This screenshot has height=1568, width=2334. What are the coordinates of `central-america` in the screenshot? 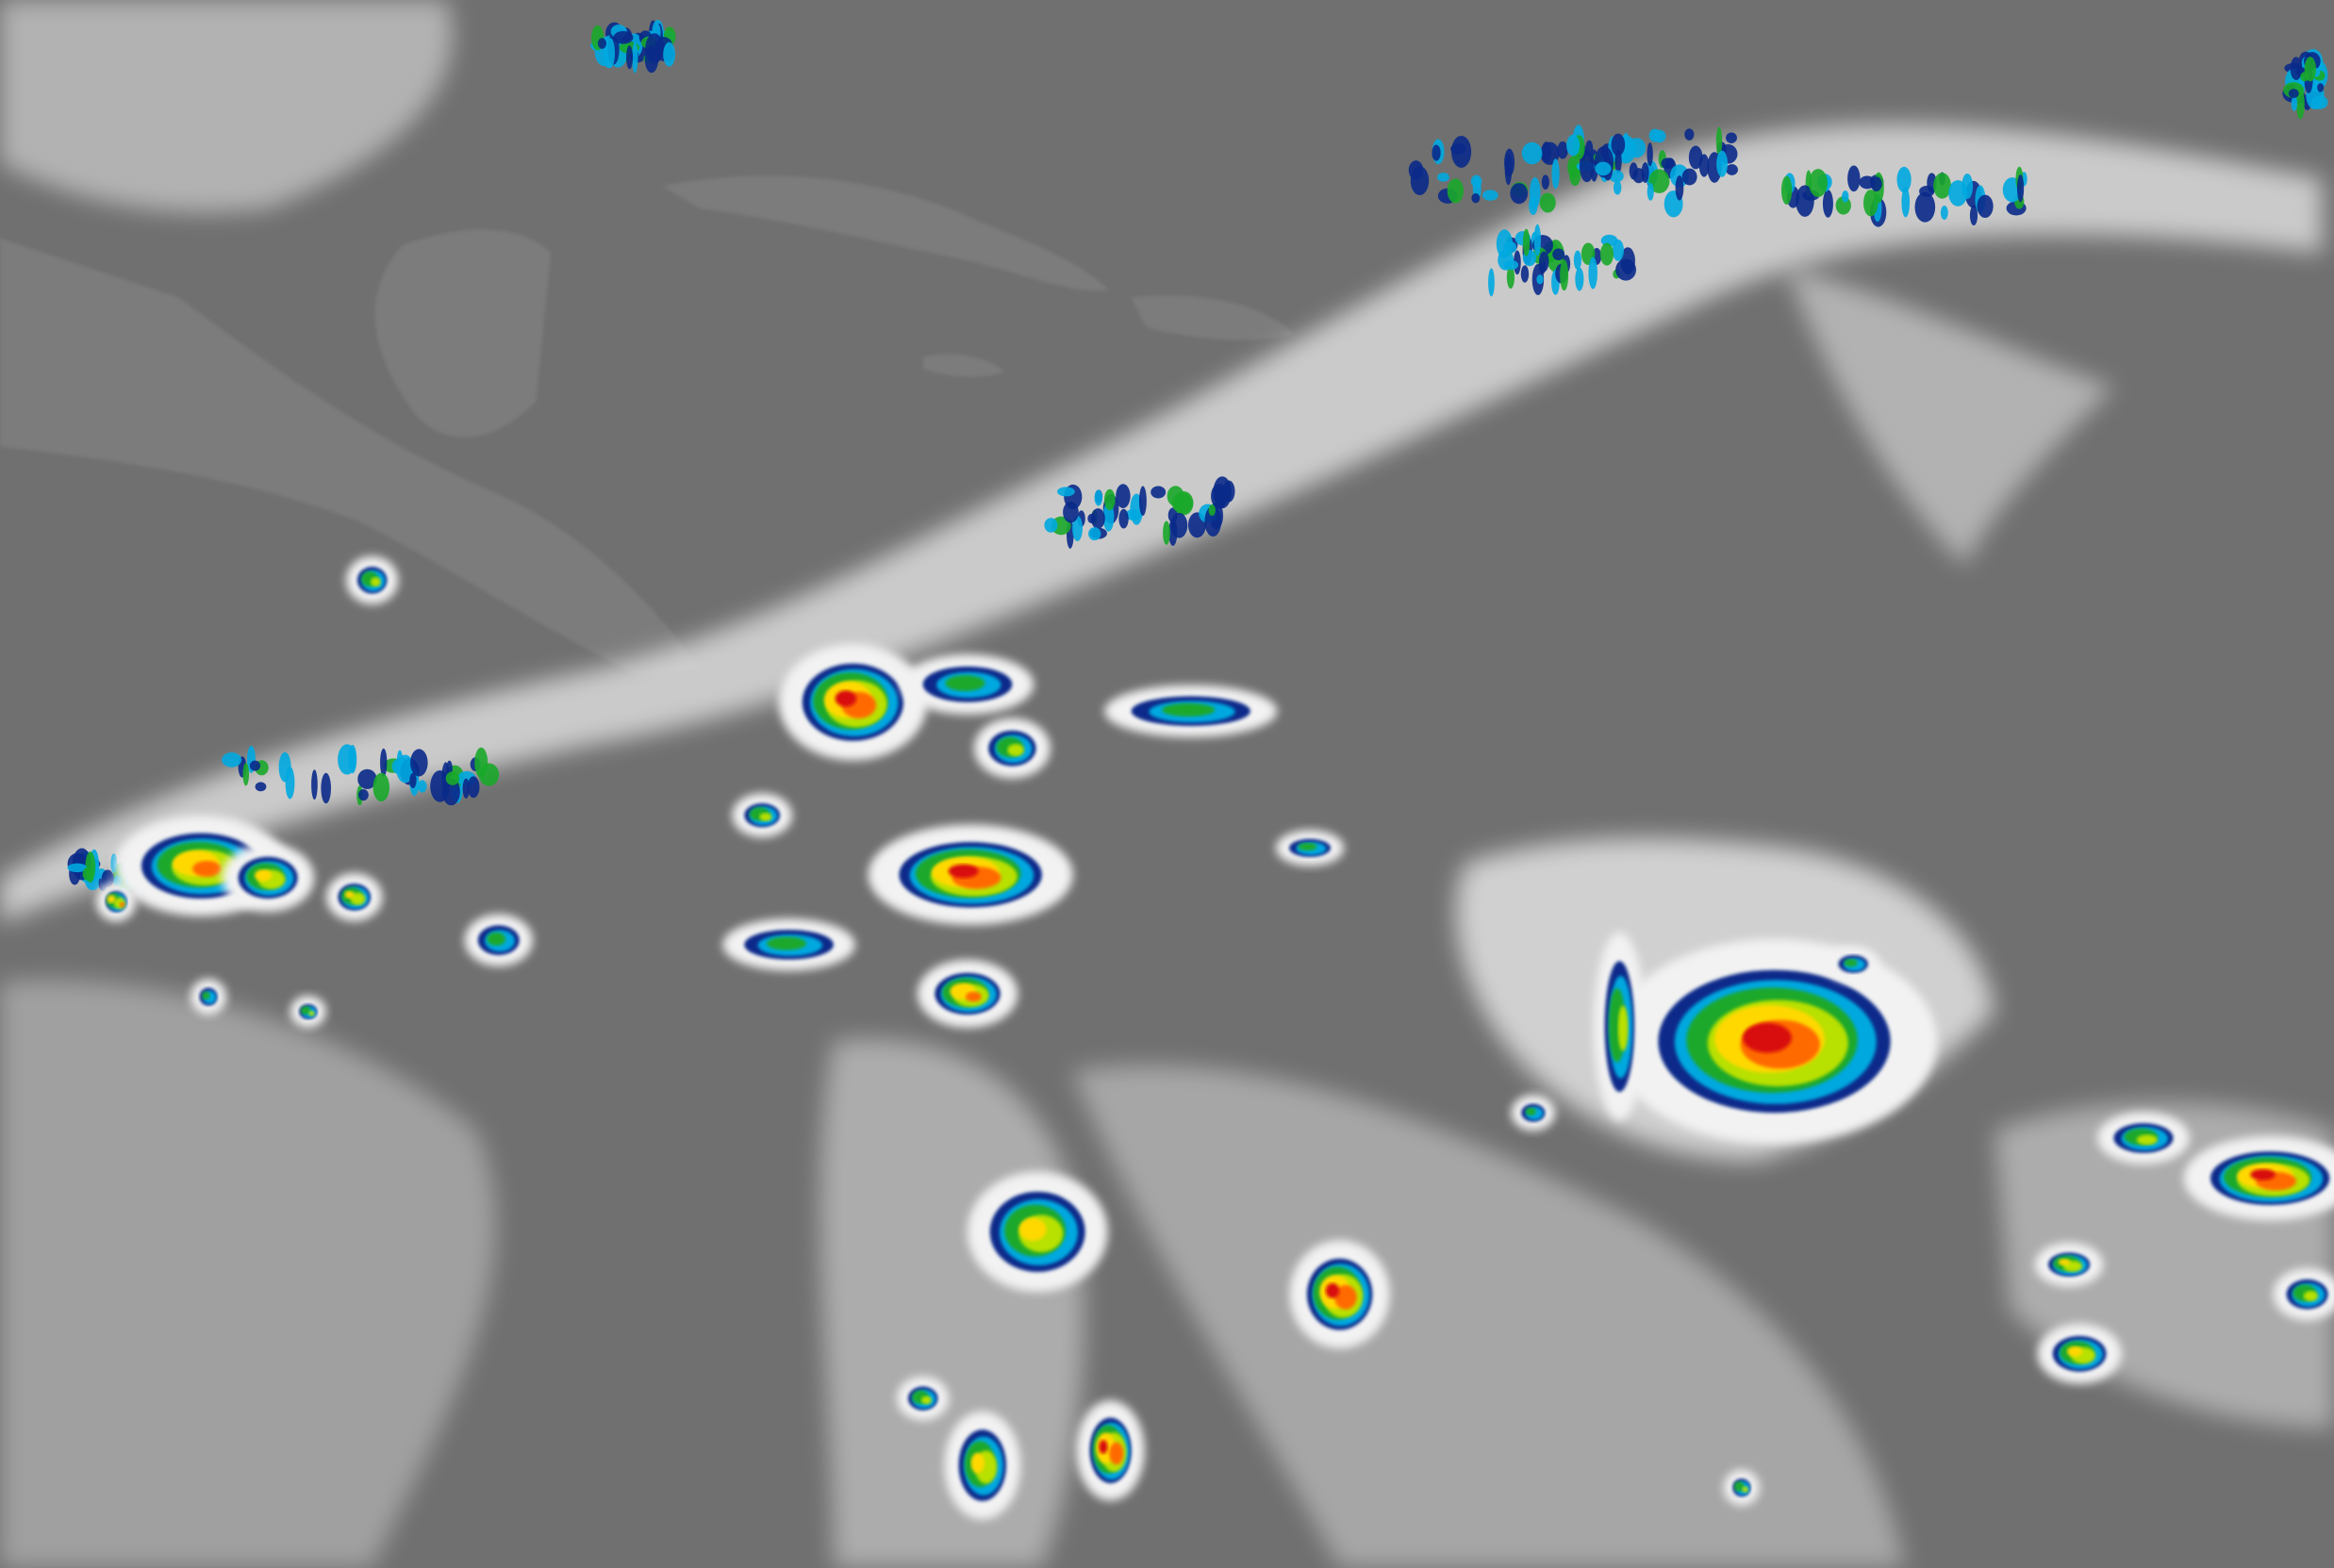 It's located at (350, 457).